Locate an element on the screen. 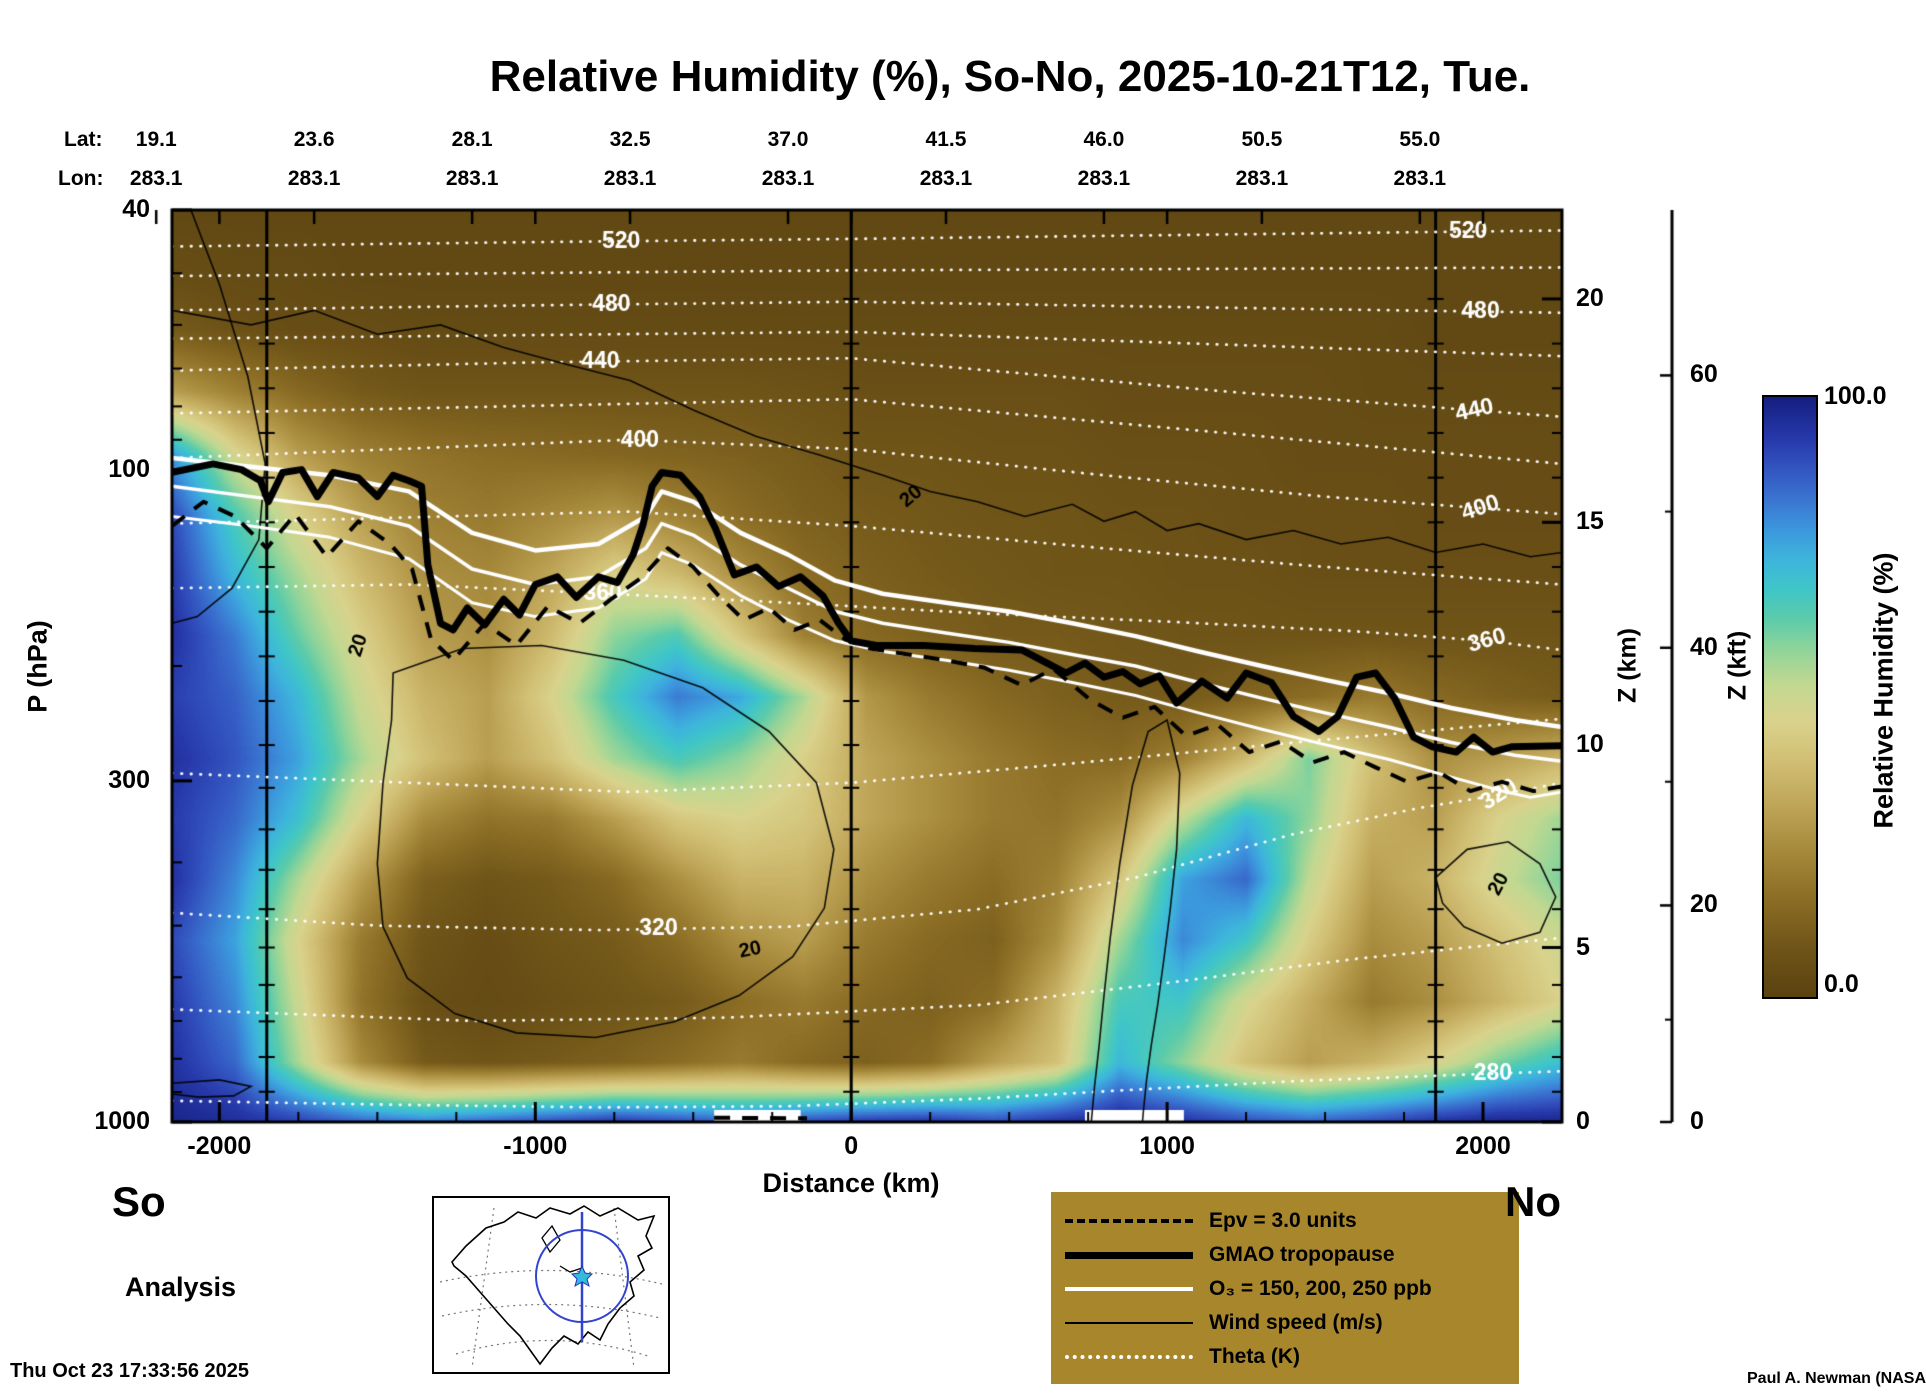 Image resolution: width=1926 pixels, height=1394 pixels. distance-tick-label: -2000 is located at coordinates (219, 1146).